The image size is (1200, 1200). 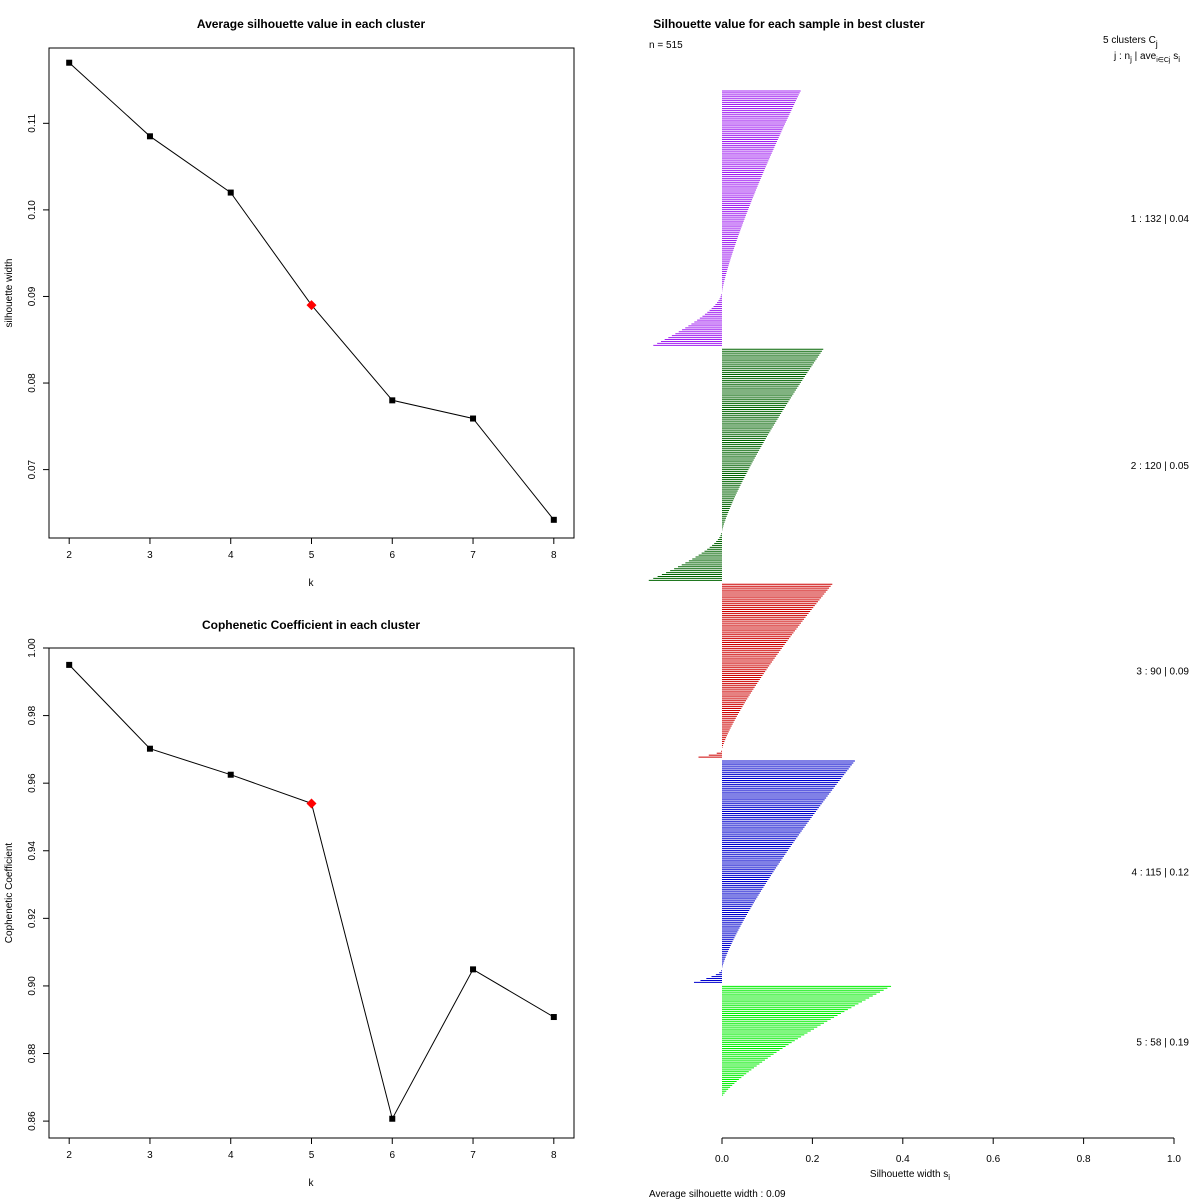 What do you see at coordinates (9, 293) in the screenshot?
I see `silhouette-average-y-label: silhouette width` at bounding box center [9, 293].